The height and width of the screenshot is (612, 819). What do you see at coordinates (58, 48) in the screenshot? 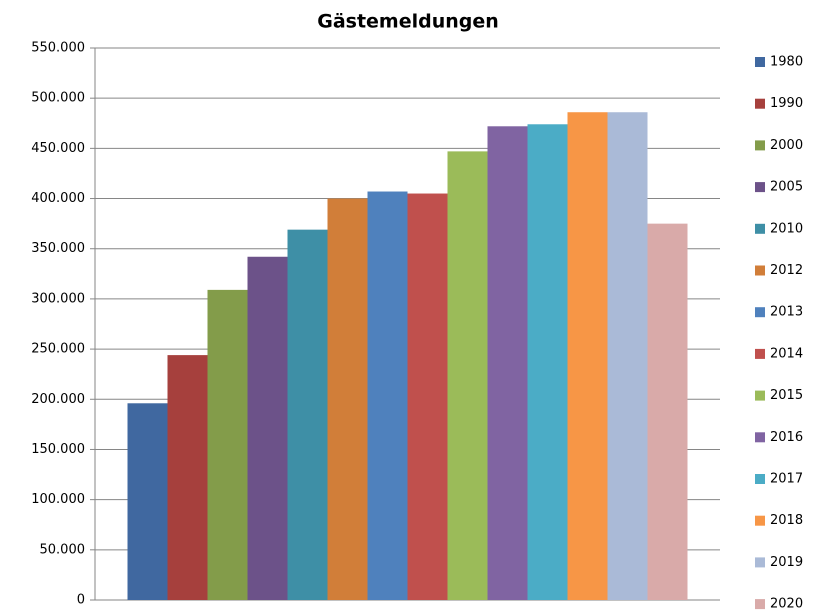
I see `y-tick-label: 550.000` at bounding box center [58, 48].